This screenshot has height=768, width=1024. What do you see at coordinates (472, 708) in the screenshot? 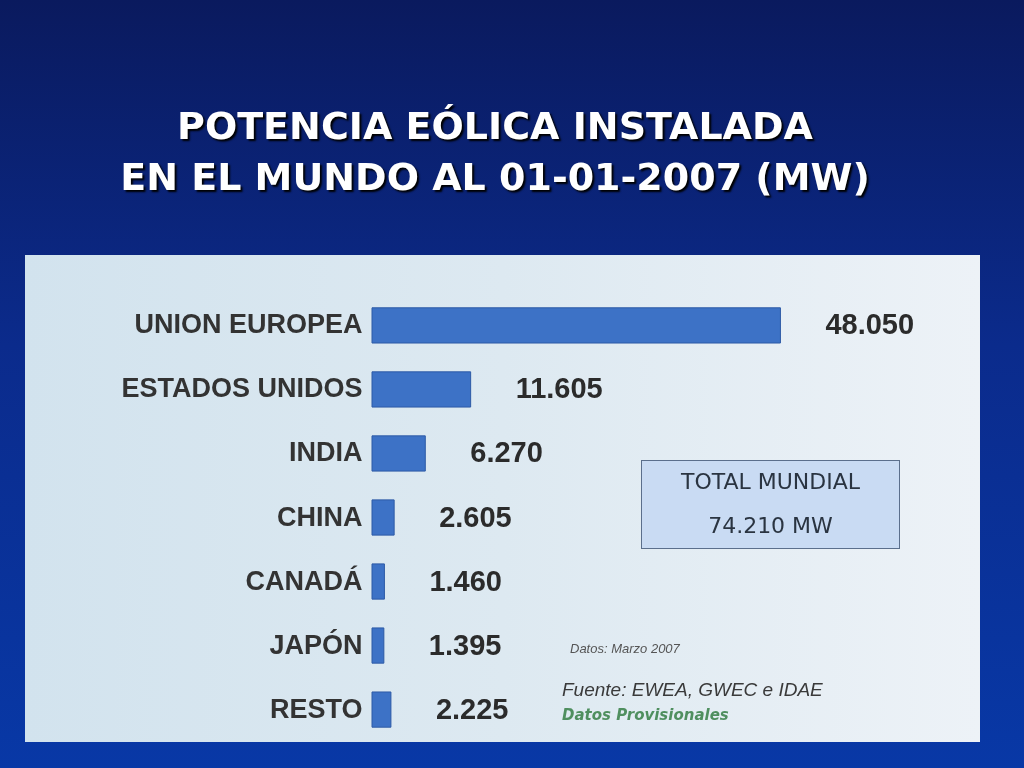
I see `data-label: 2.225` at bounding box center [472, 708].